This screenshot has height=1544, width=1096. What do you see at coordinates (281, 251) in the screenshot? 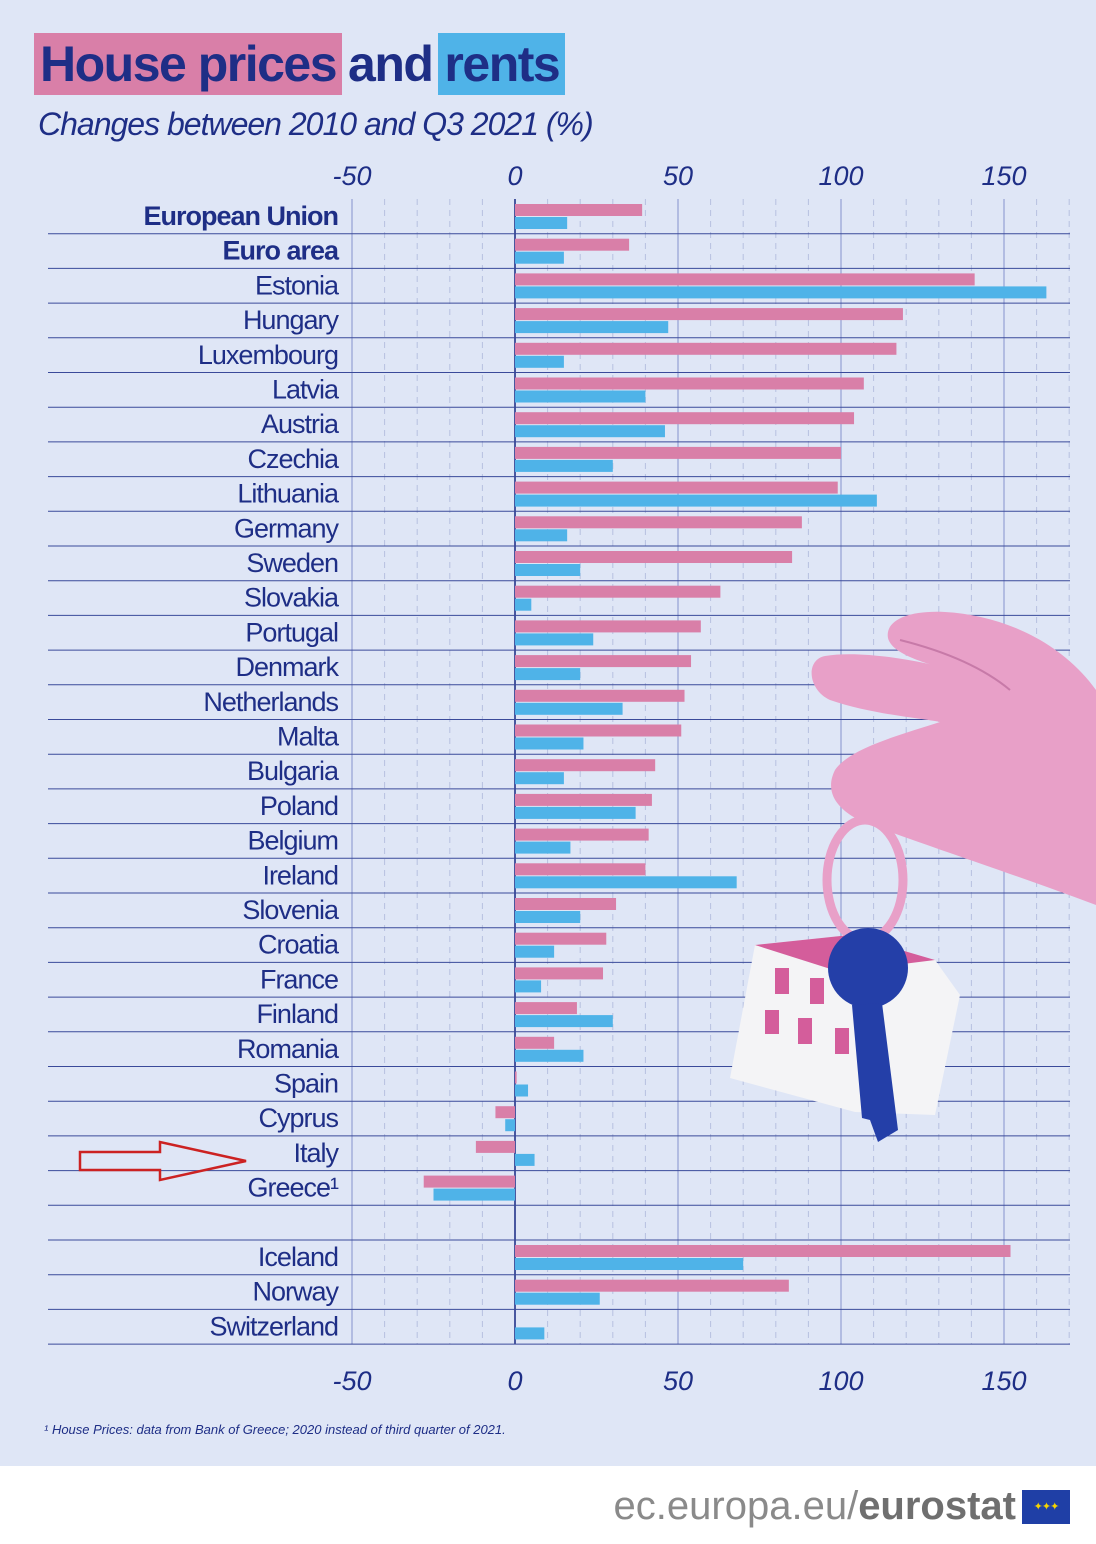
I see `category-label: Euro area` at bounding box center [281, 251].